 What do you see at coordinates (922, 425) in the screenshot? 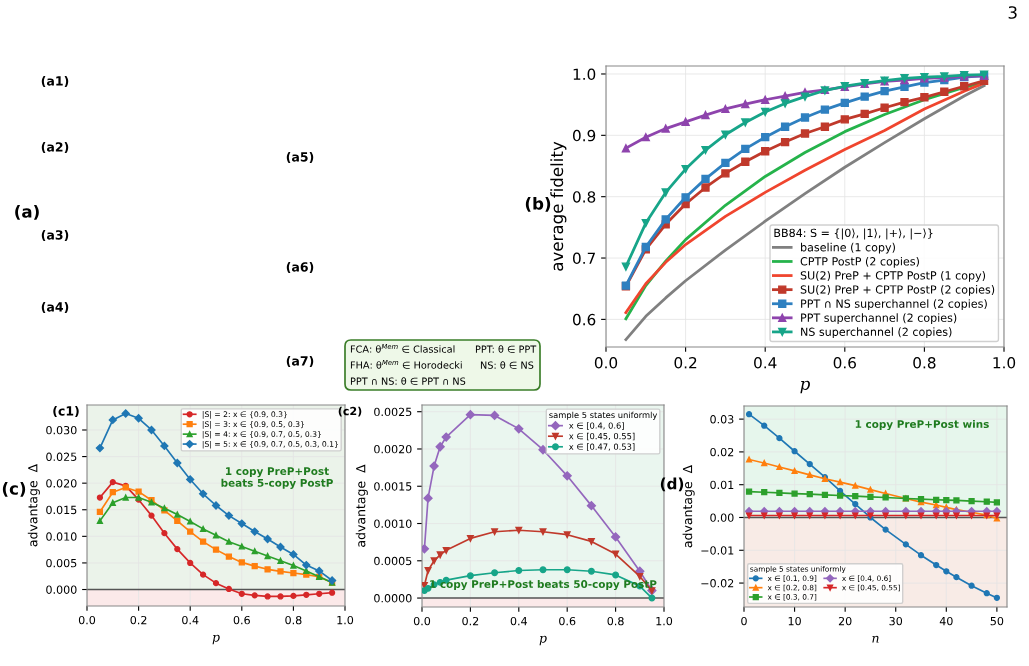
I see `annotation: 1 copy PreP+Post wins` at bounding box center [922, 425].